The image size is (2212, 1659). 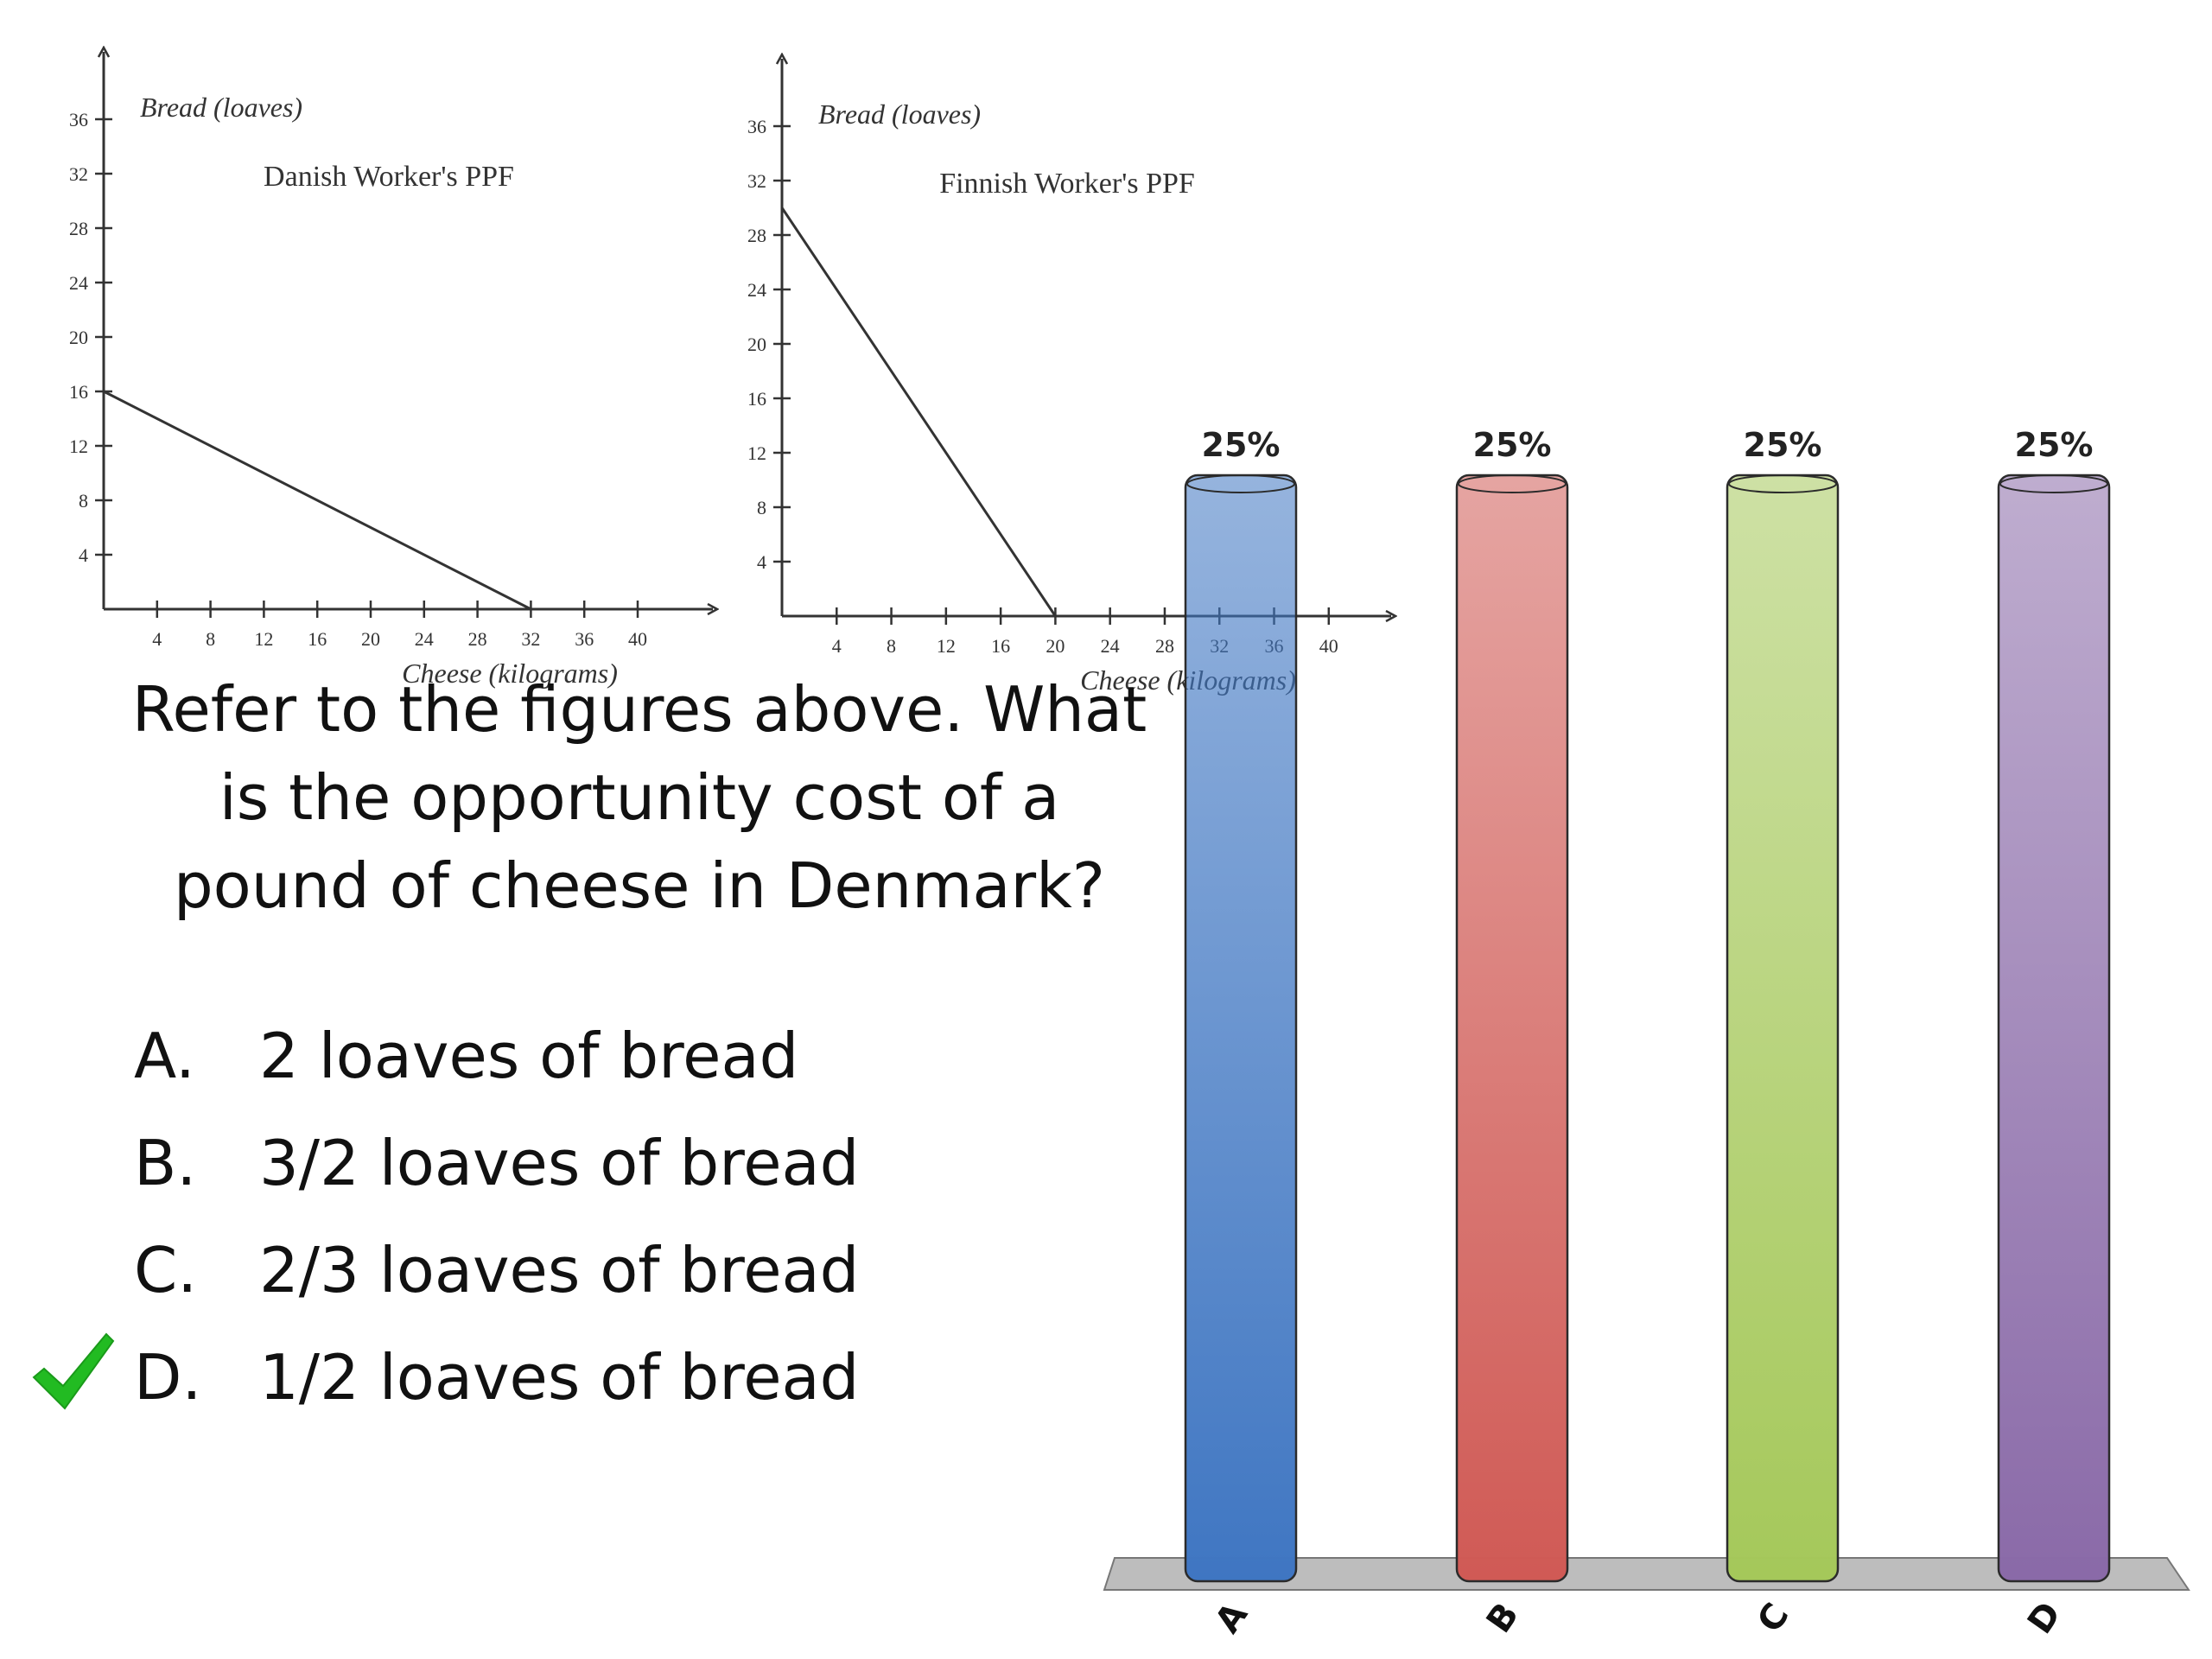 What do you see at coordinates (559, 1270) in the screenshot?
I see `option-text: 2/3 loaves of bread` at bounding box center [559, 1270].